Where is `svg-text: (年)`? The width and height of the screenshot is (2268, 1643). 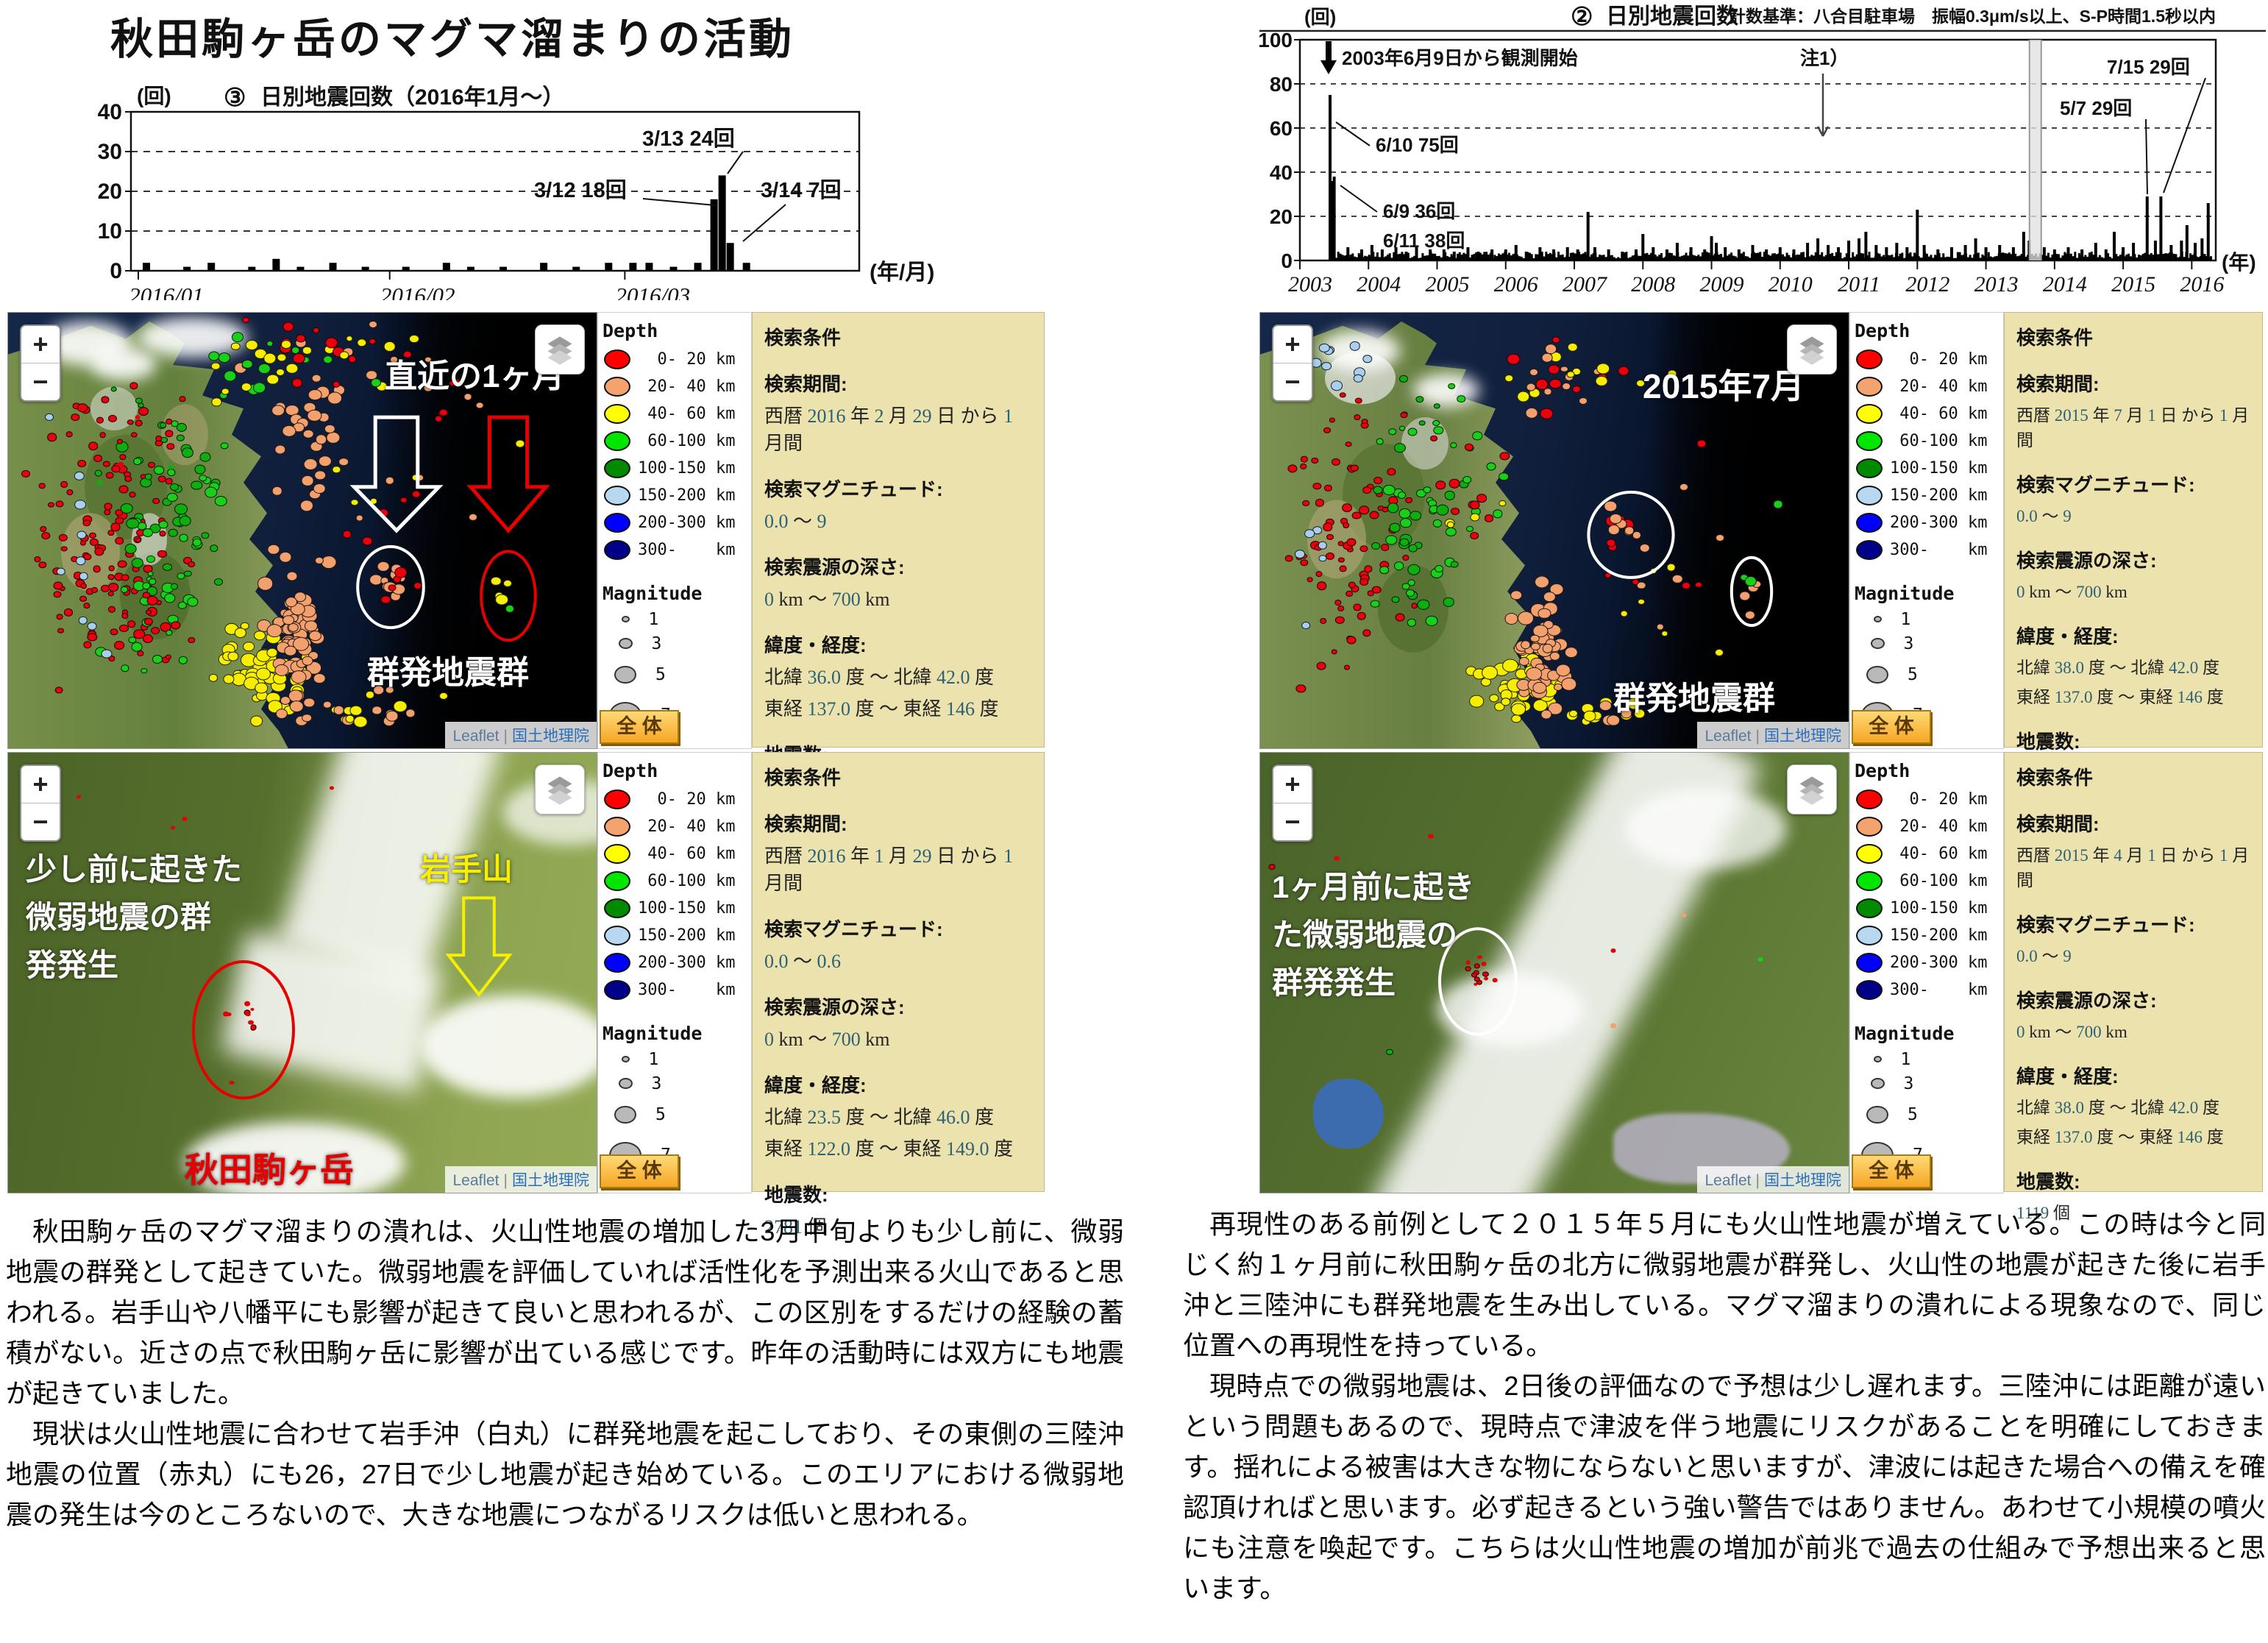 svg-text: (年) is located at coordinates (2239, 262).